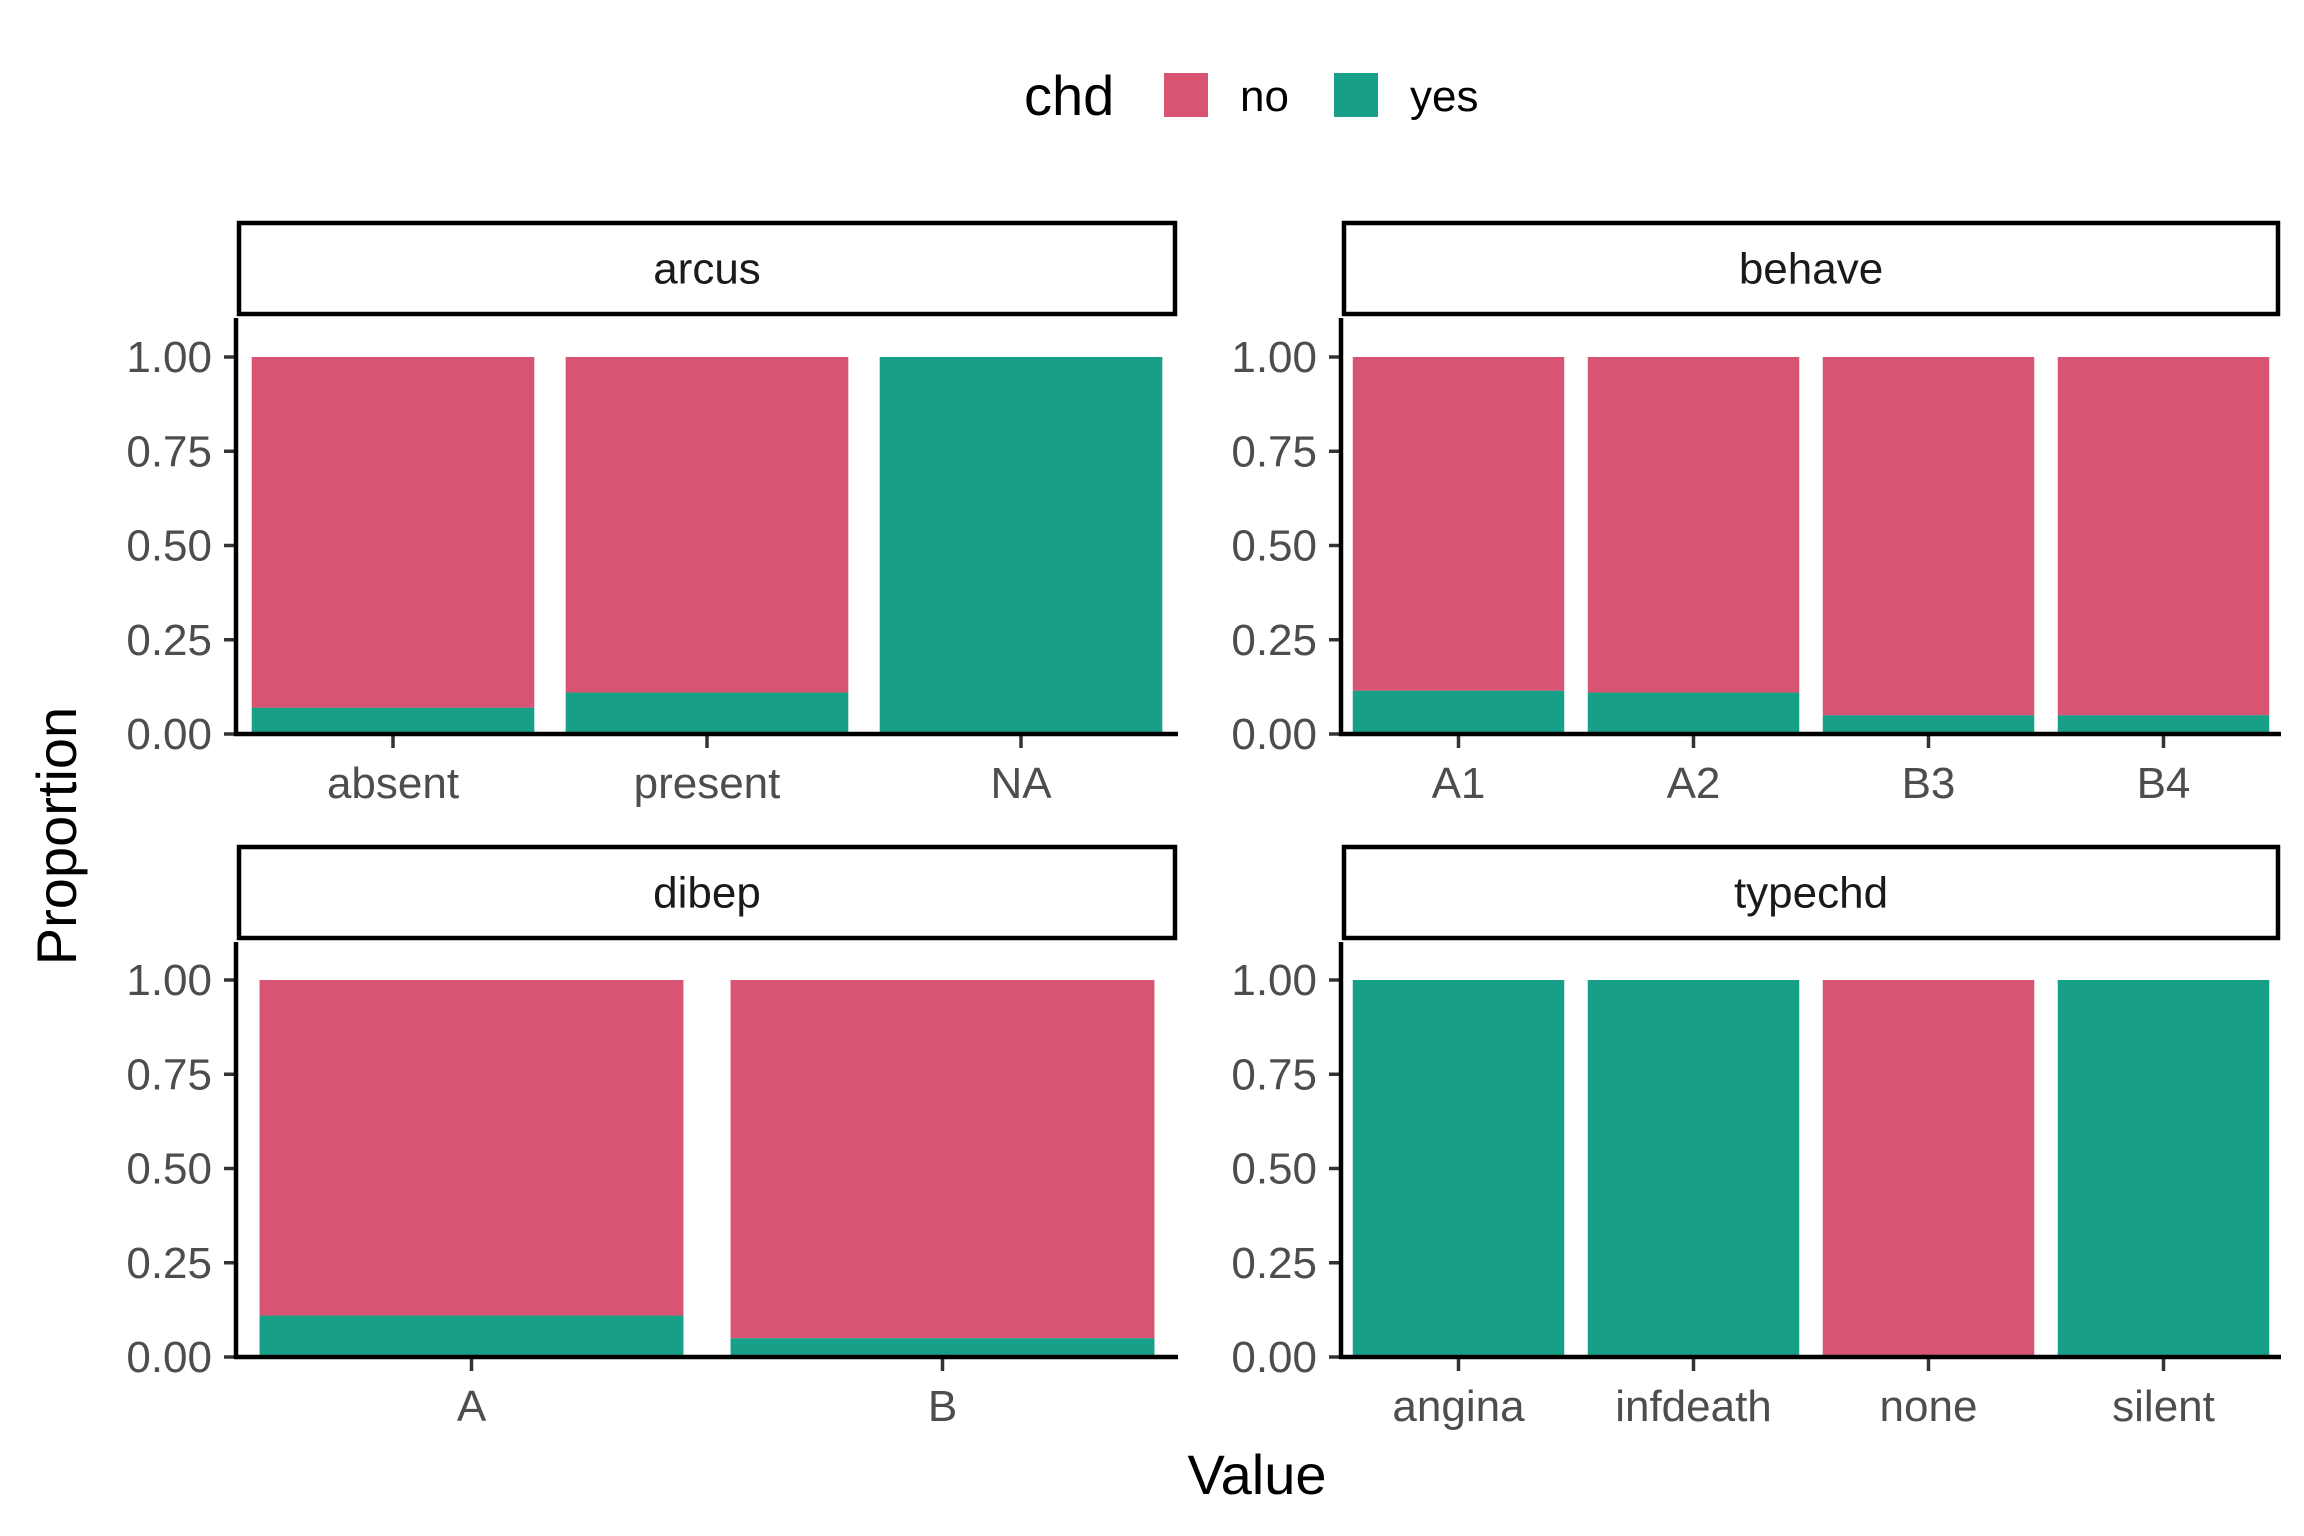 The height and width of the screenshot is (1536, 2304). I want to click on legend-swatch-no, so click(1186, 95).